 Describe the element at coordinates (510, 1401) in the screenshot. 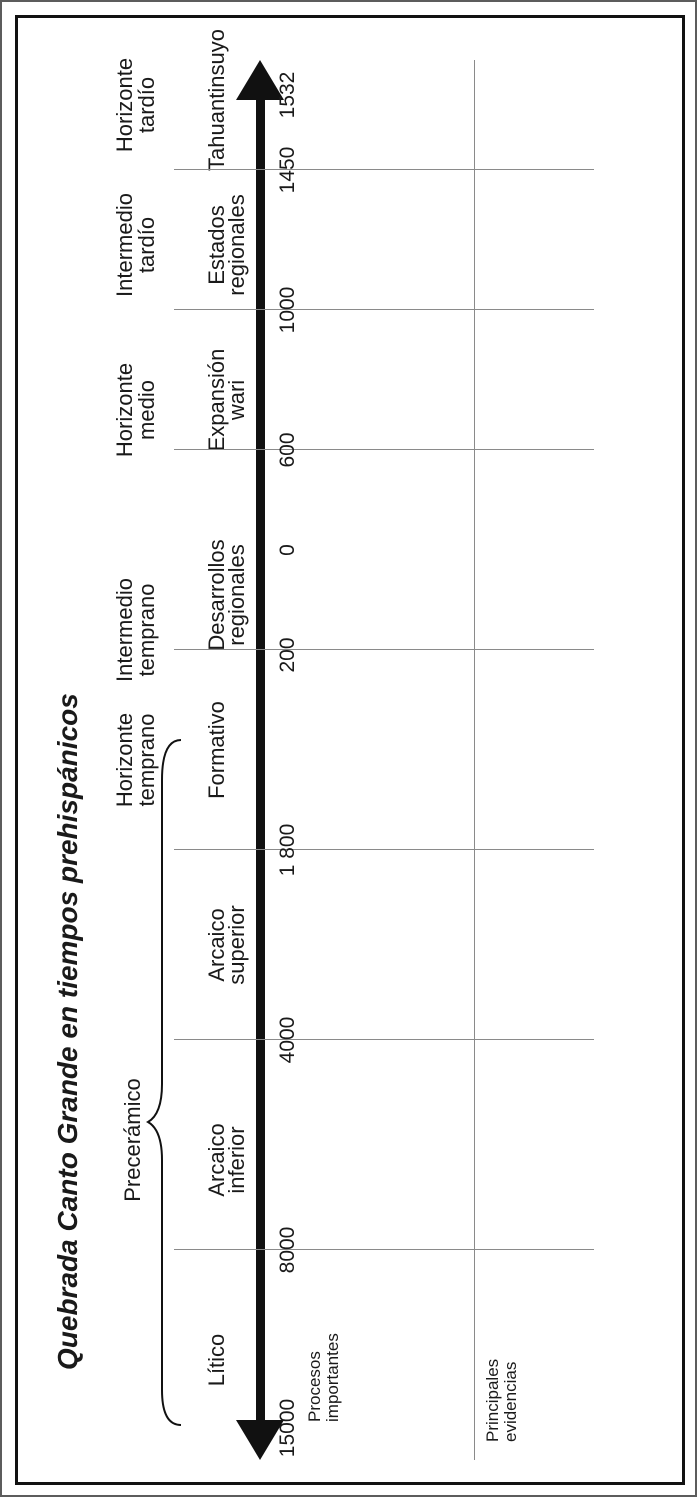

I see `row-label-line2: evidencias` at that location.